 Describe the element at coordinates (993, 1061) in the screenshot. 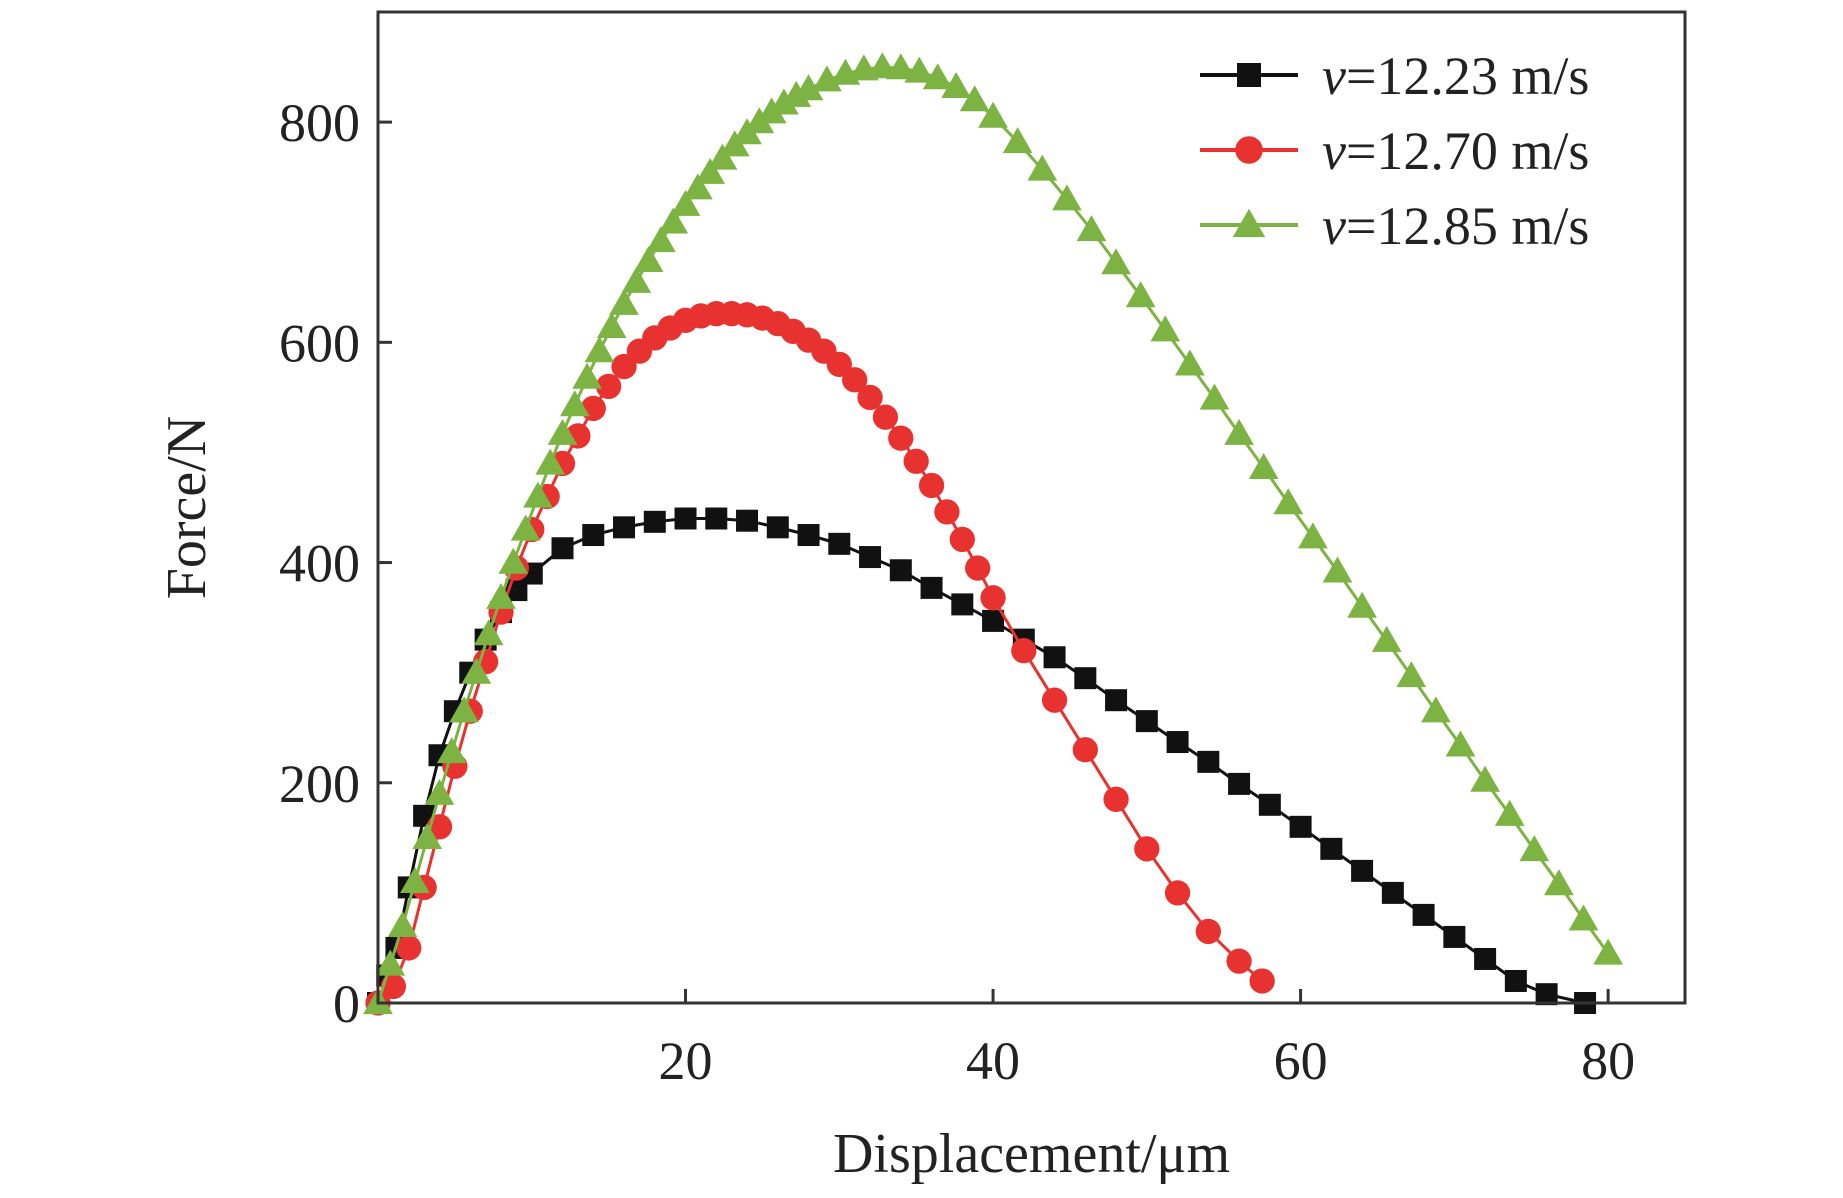

I see `x-tick-label: 40` at that location.